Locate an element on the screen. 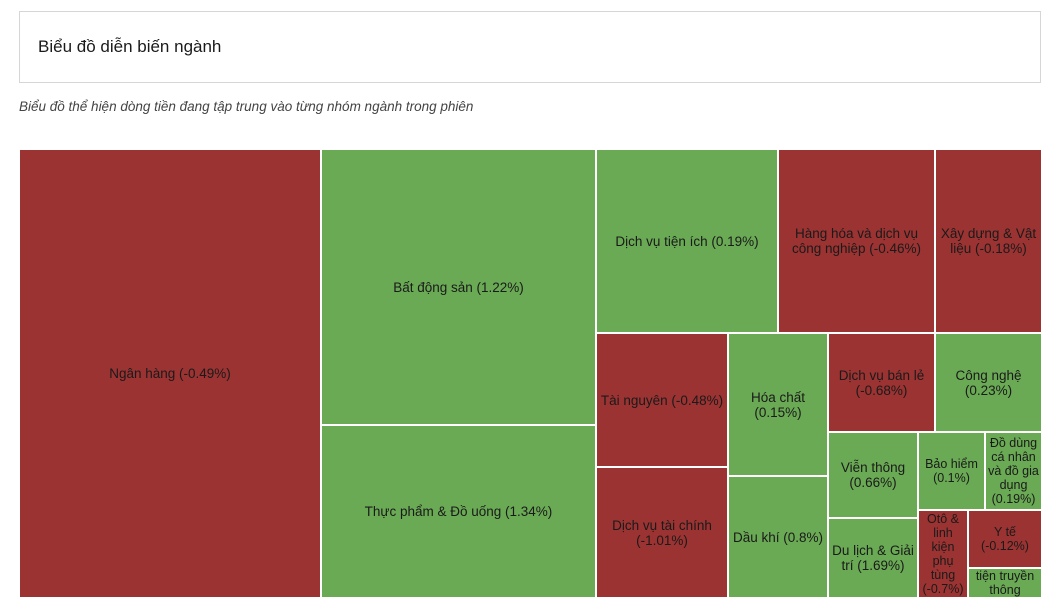 Image resolution: width=1059 pixels, height=615 pixels. treemap-cell-label: Dầu khí (0.8%) is located at coordinates (778, 537).